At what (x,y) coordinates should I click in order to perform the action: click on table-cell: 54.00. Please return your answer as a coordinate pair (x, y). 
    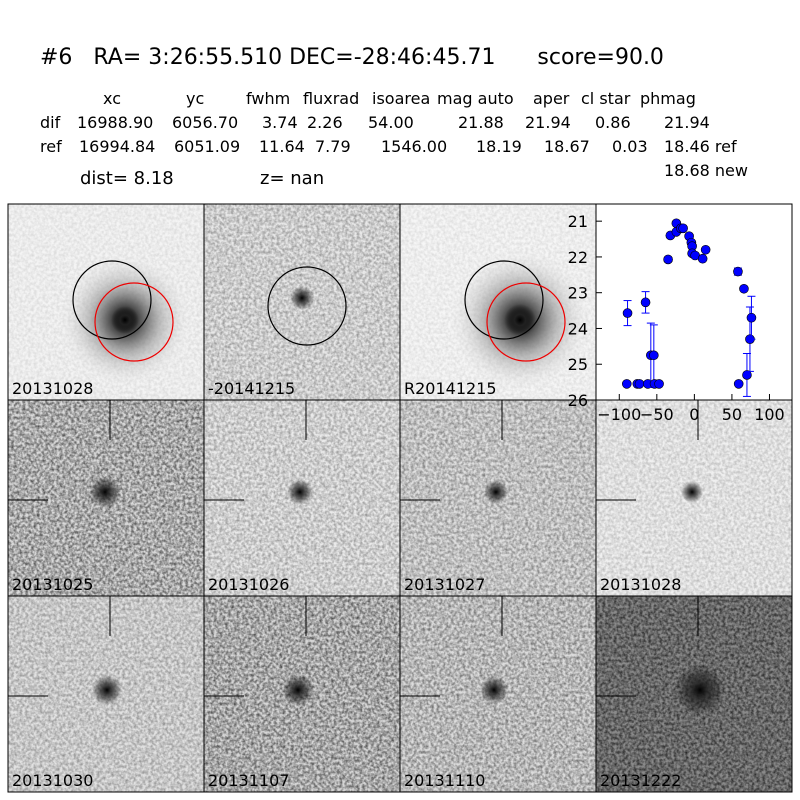
    Looking at the image, I should click on (391, 122).